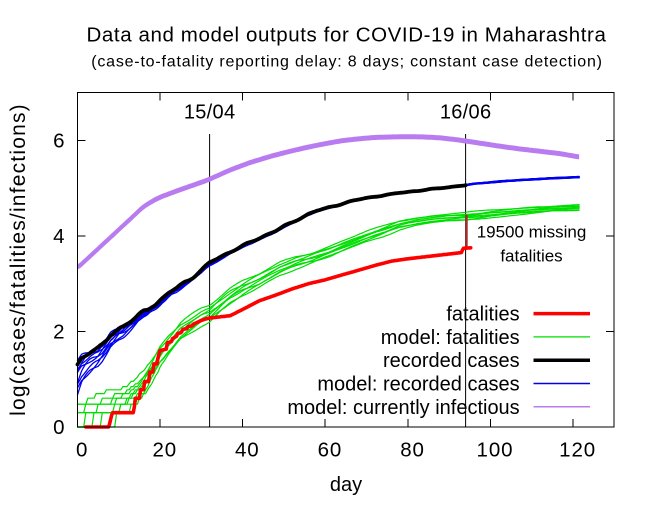 The image size is (650, 505). Describe the element at coordinates (18, 259) in the screenshot. I see `svg-text:log(cases/fatalities/infection: log(cases/fatalities/infections)` at that location.